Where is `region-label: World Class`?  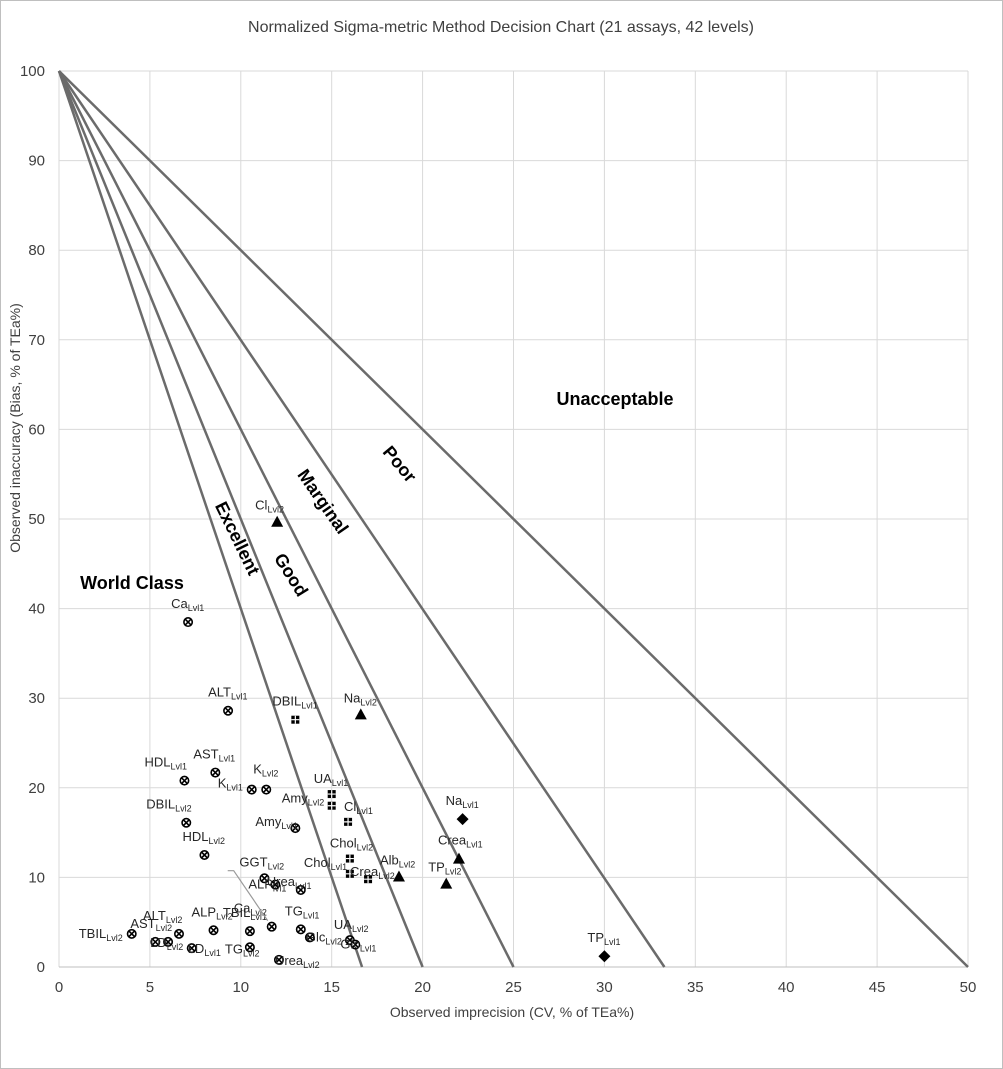 region-label: World Class is located at coordinates (132, 583).